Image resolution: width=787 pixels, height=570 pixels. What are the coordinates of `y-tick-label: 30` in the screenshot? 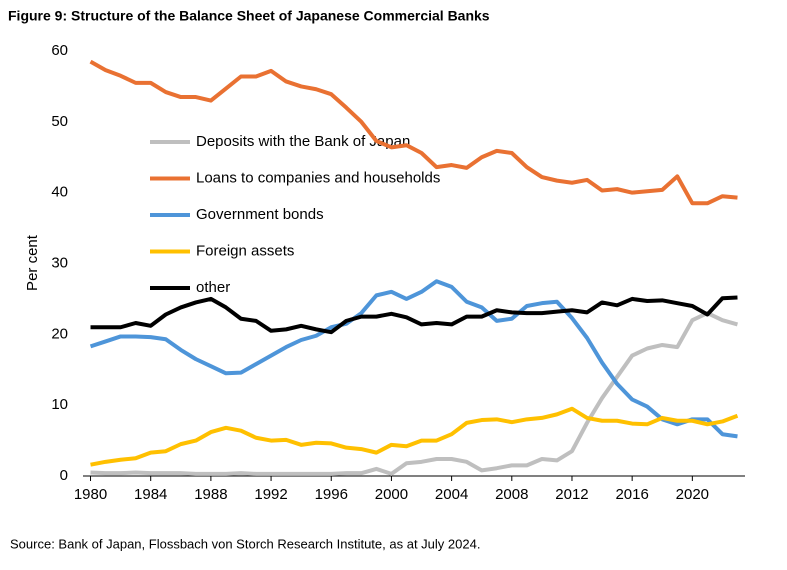 It's located at (59, 262).